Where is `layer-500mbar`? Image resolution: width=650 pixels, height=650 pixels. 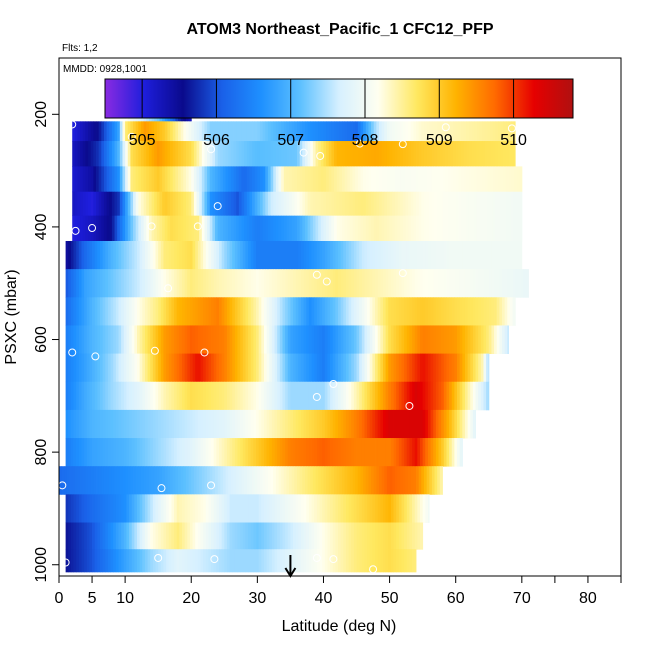
layer-500mbar is located at coordinates (297, 283).